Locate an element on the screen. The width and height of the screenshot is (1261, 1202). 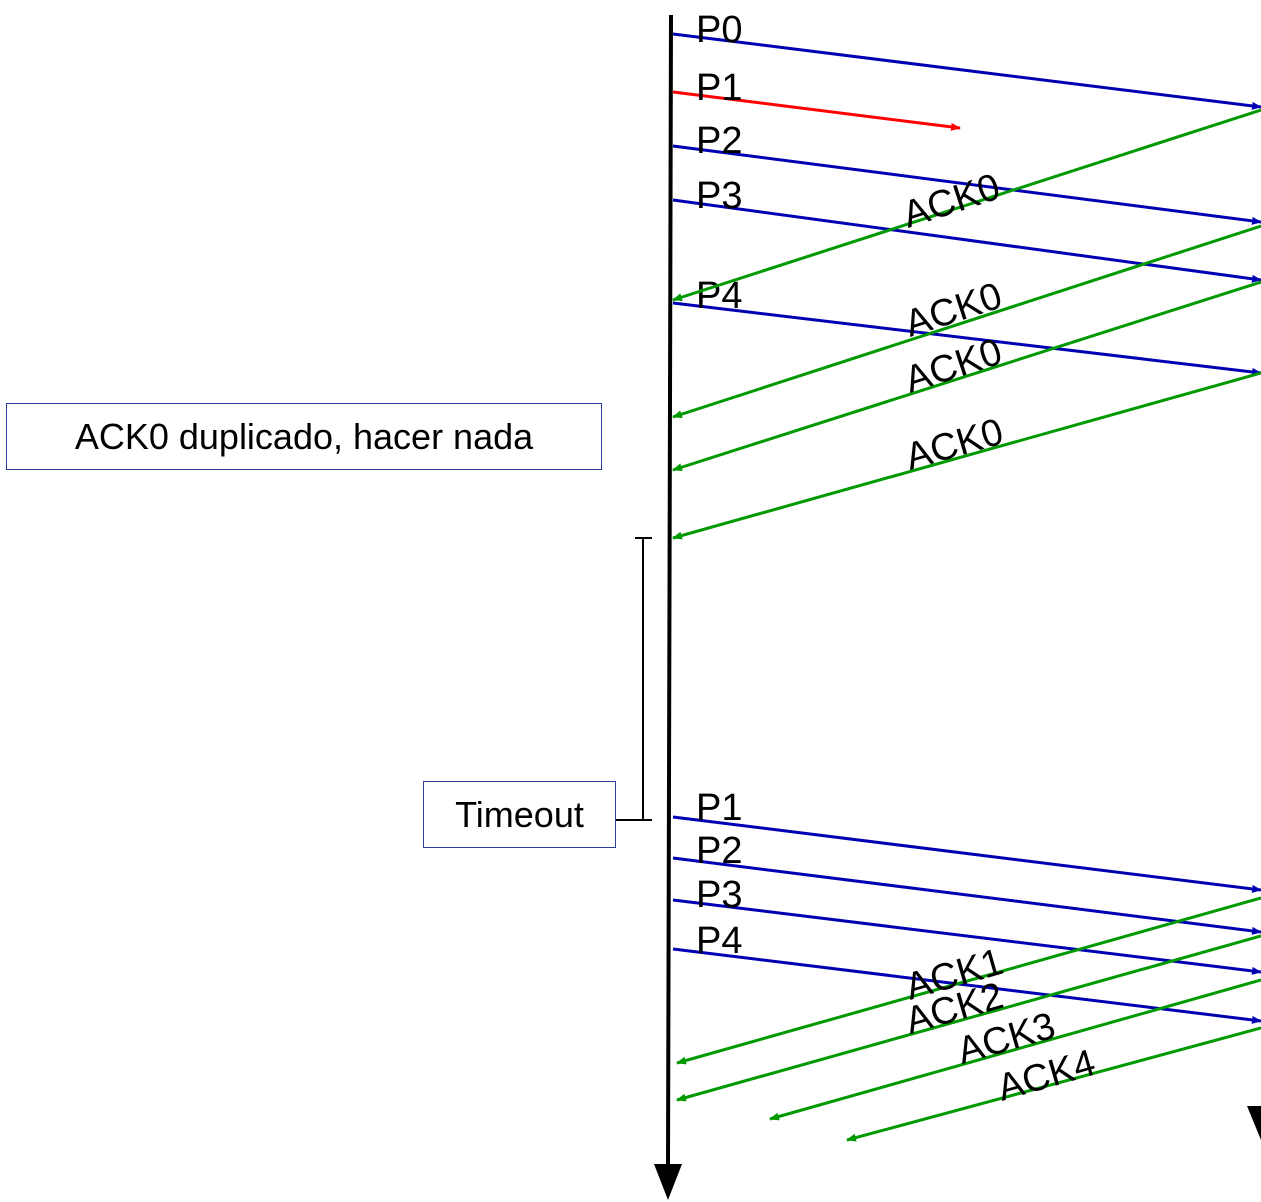
retx-packet-label-p1: P1 is located at coordinates (719, 808).